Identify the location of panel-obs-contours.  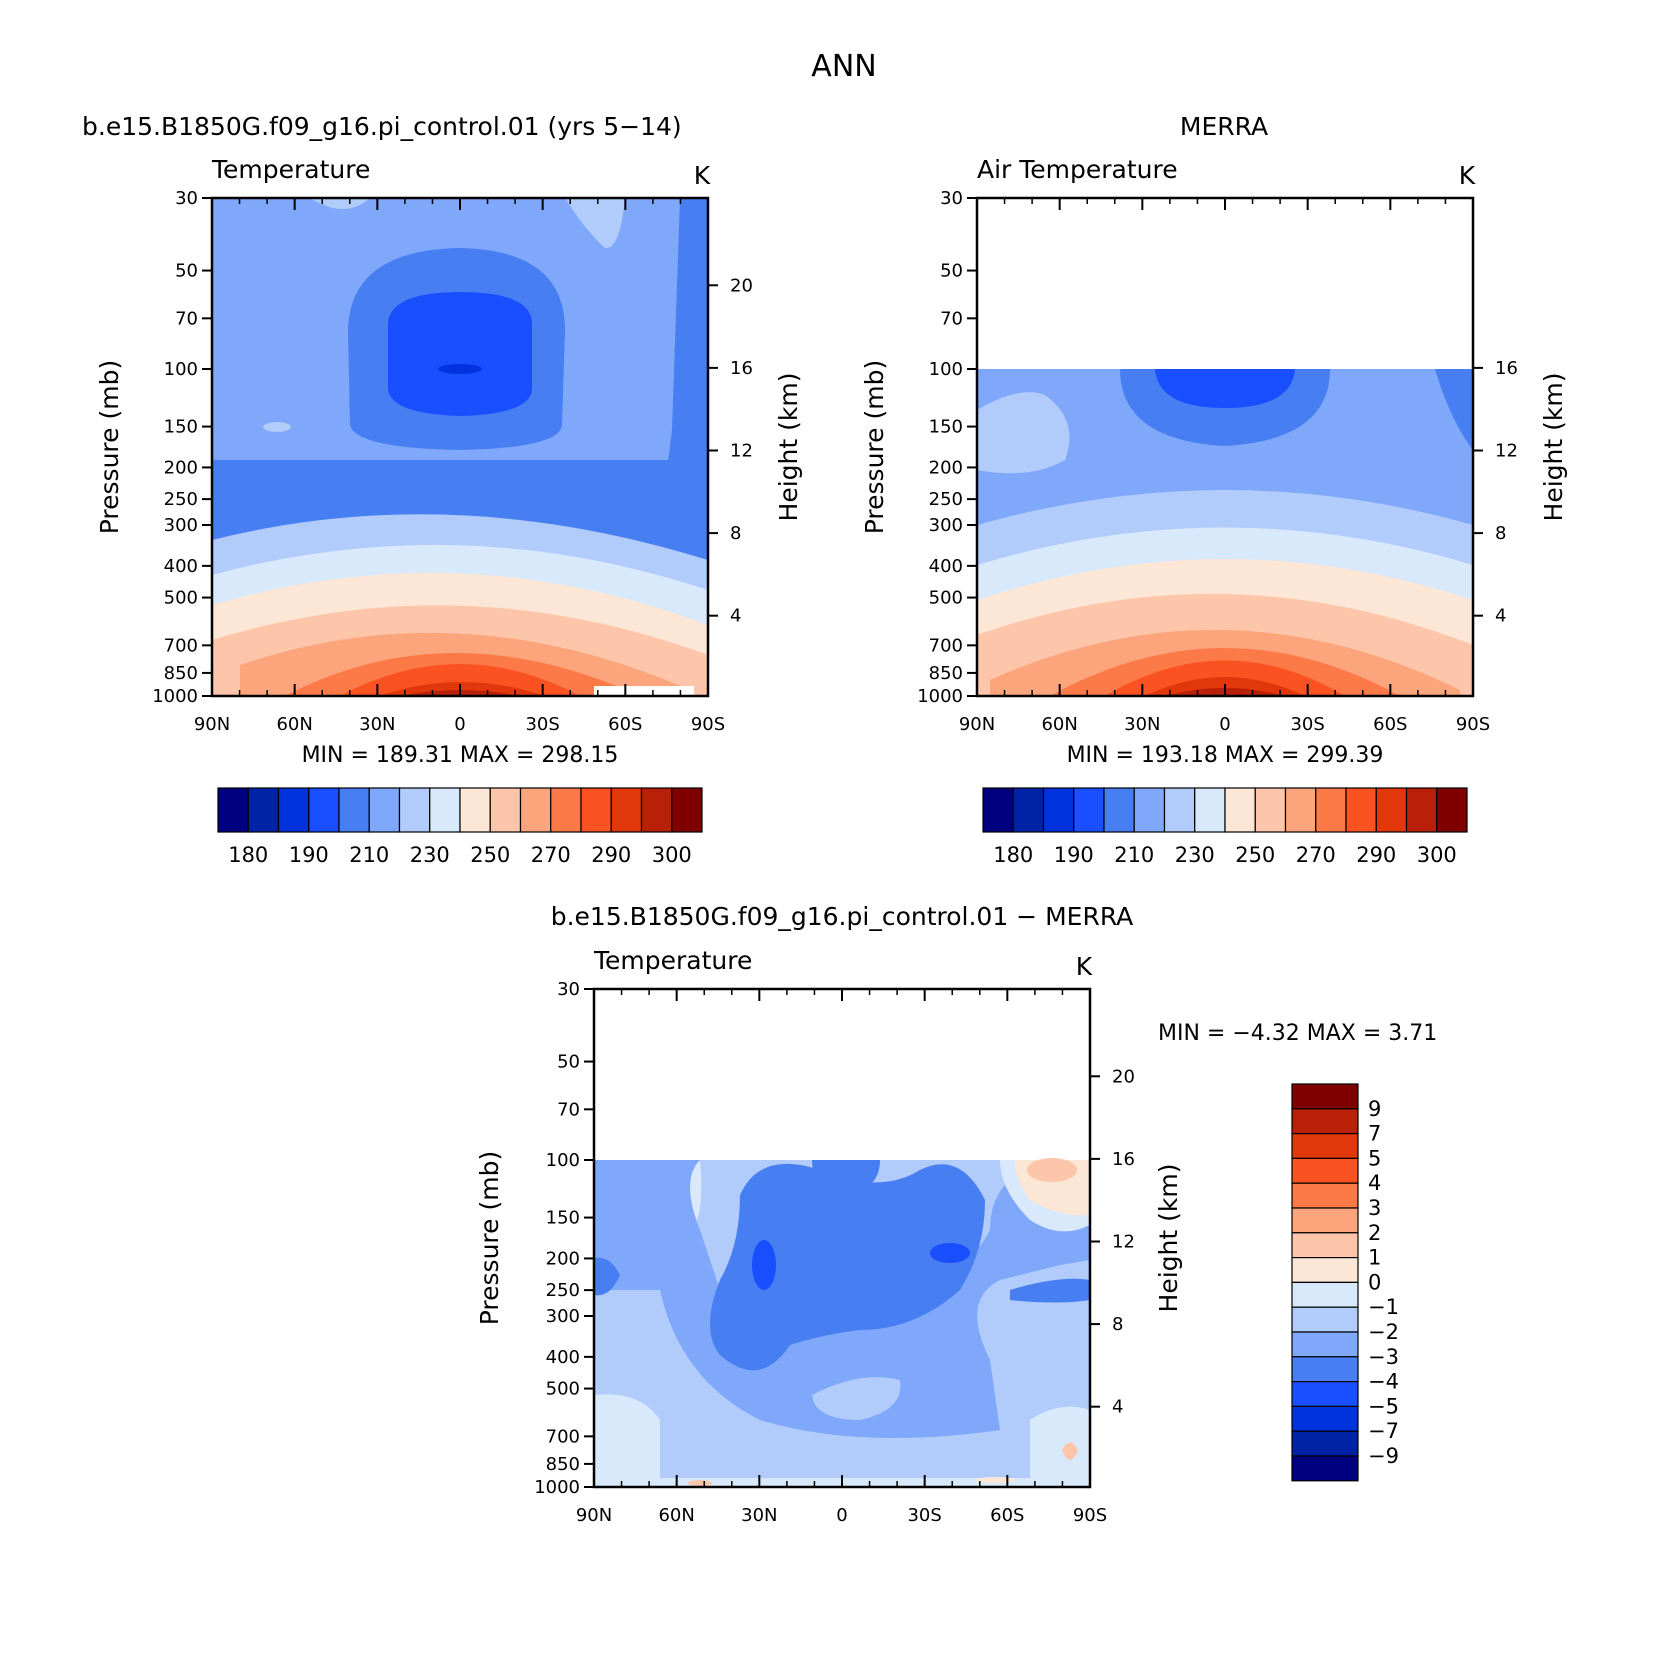
(1225, 532).